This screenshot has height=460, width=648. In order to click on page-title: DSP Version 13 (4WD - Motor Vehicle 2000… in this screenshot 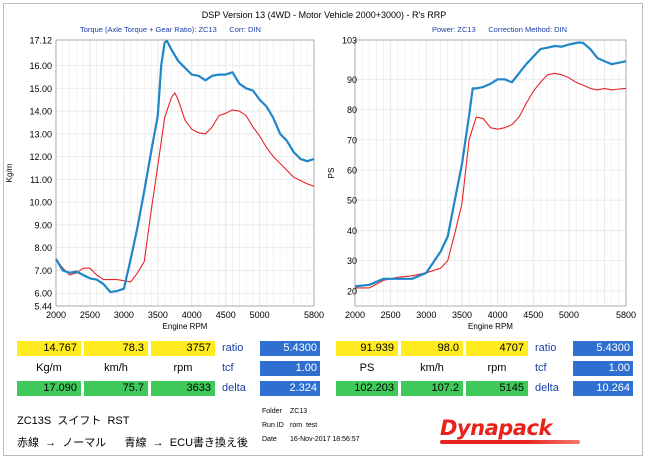, I will do `click(324, 15)`.